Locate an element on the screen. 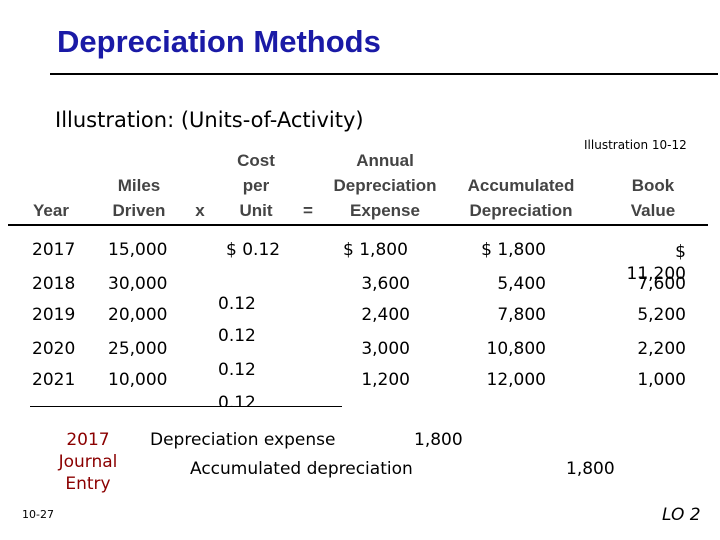 This screenshot has height=540, width=720. cell-accumulated: $ 1,800 is located at coordinates (513, 250).